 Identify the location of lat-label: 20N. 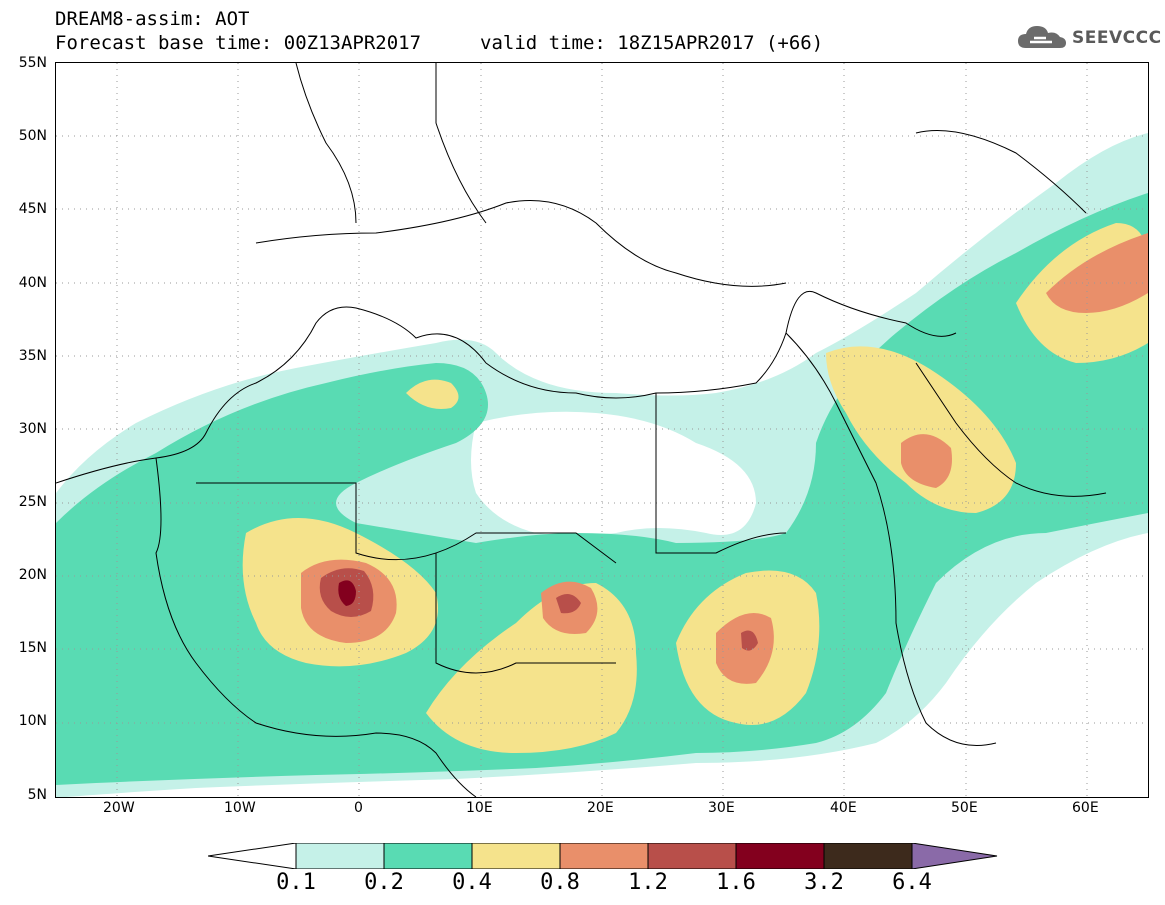
(32, 575).